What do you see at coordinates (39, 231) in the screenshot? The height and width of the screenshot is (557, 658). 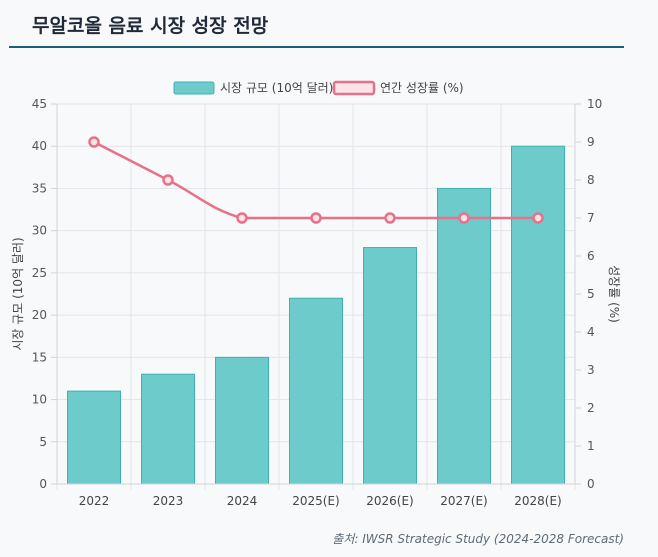 I see `left-tick-label: 30` at bounding box center [39, 231].